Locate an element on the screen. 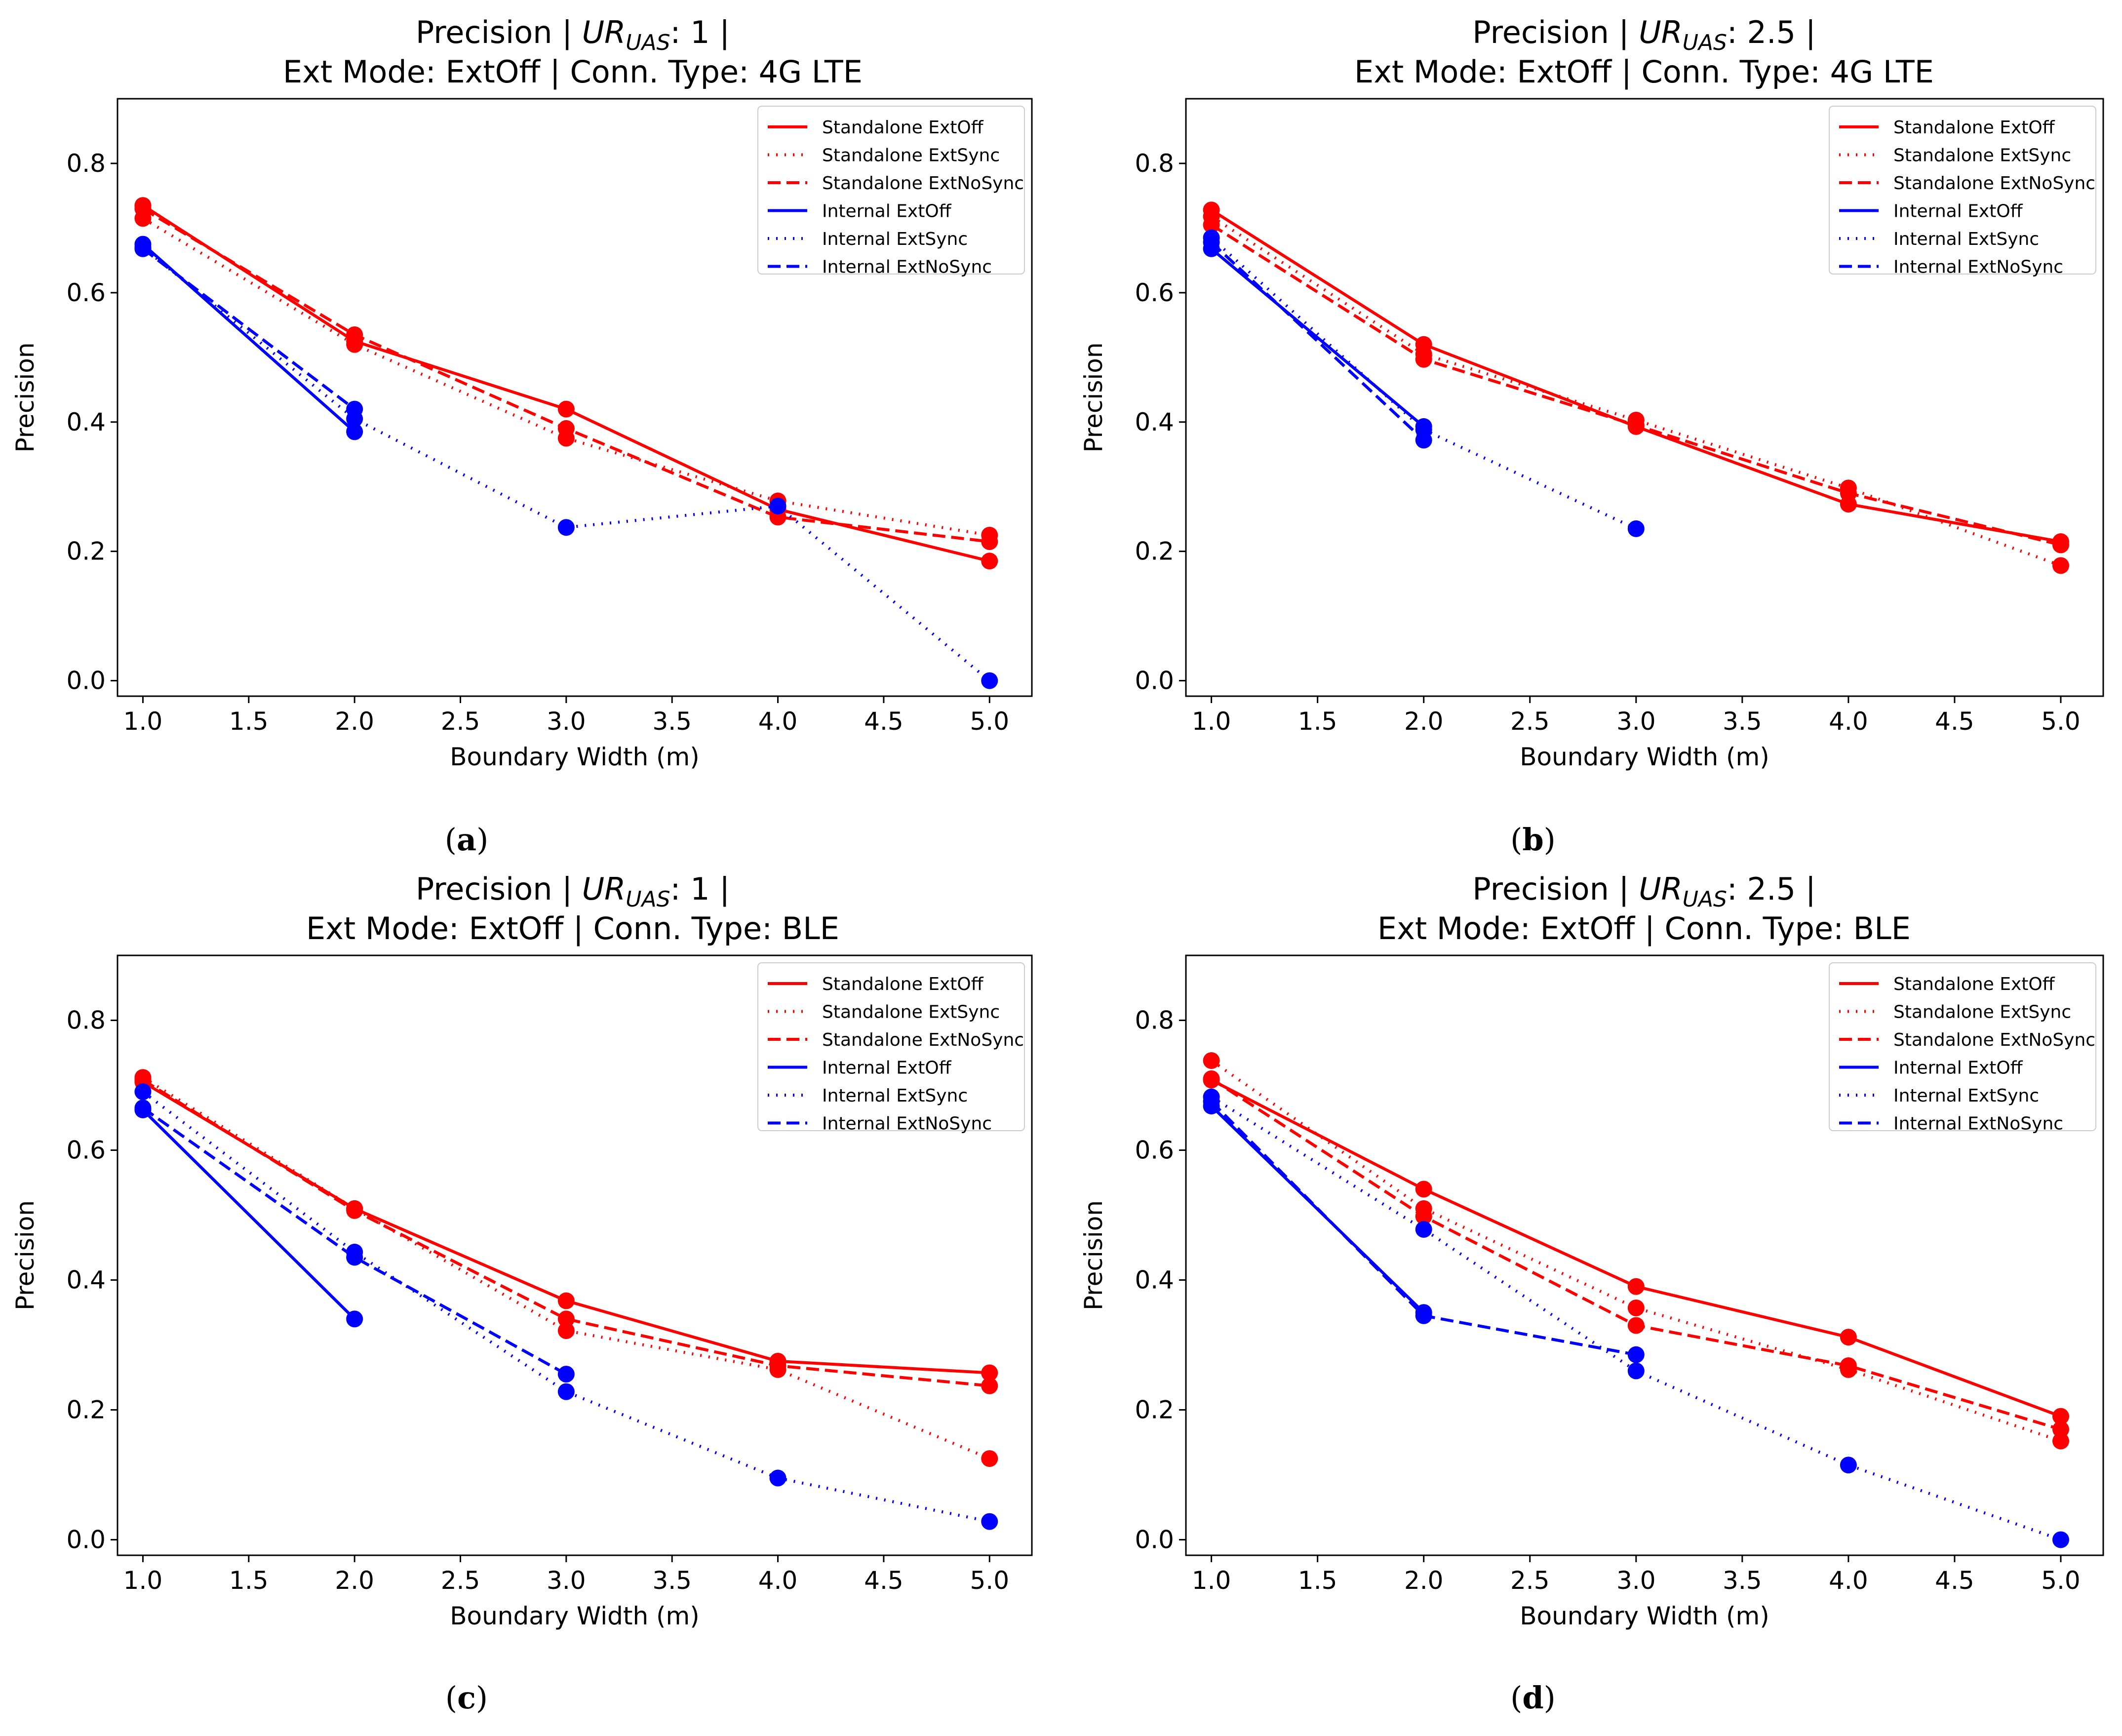 The width and height of the screenshot is (2122, 1736). x-tick-label: 3.0 is located at coordinates (566, 722).